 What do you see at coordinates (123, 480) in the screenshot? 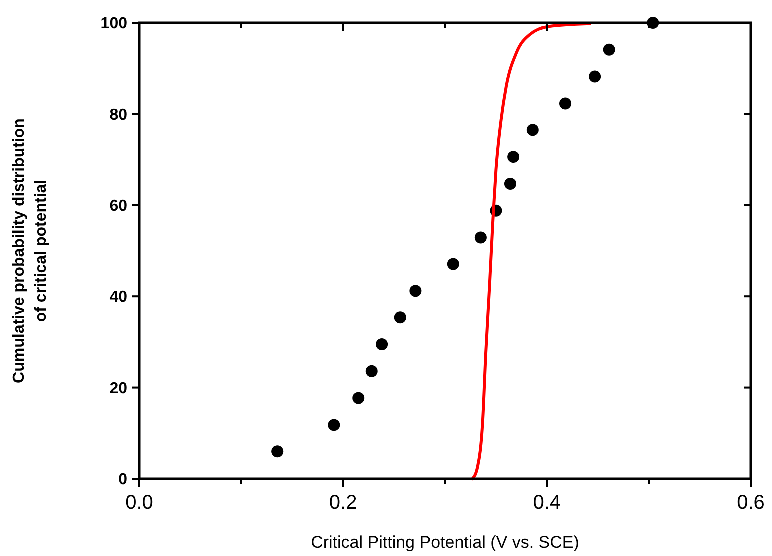
I see `y-tick-label: 0` at bounding box center [123, 480].